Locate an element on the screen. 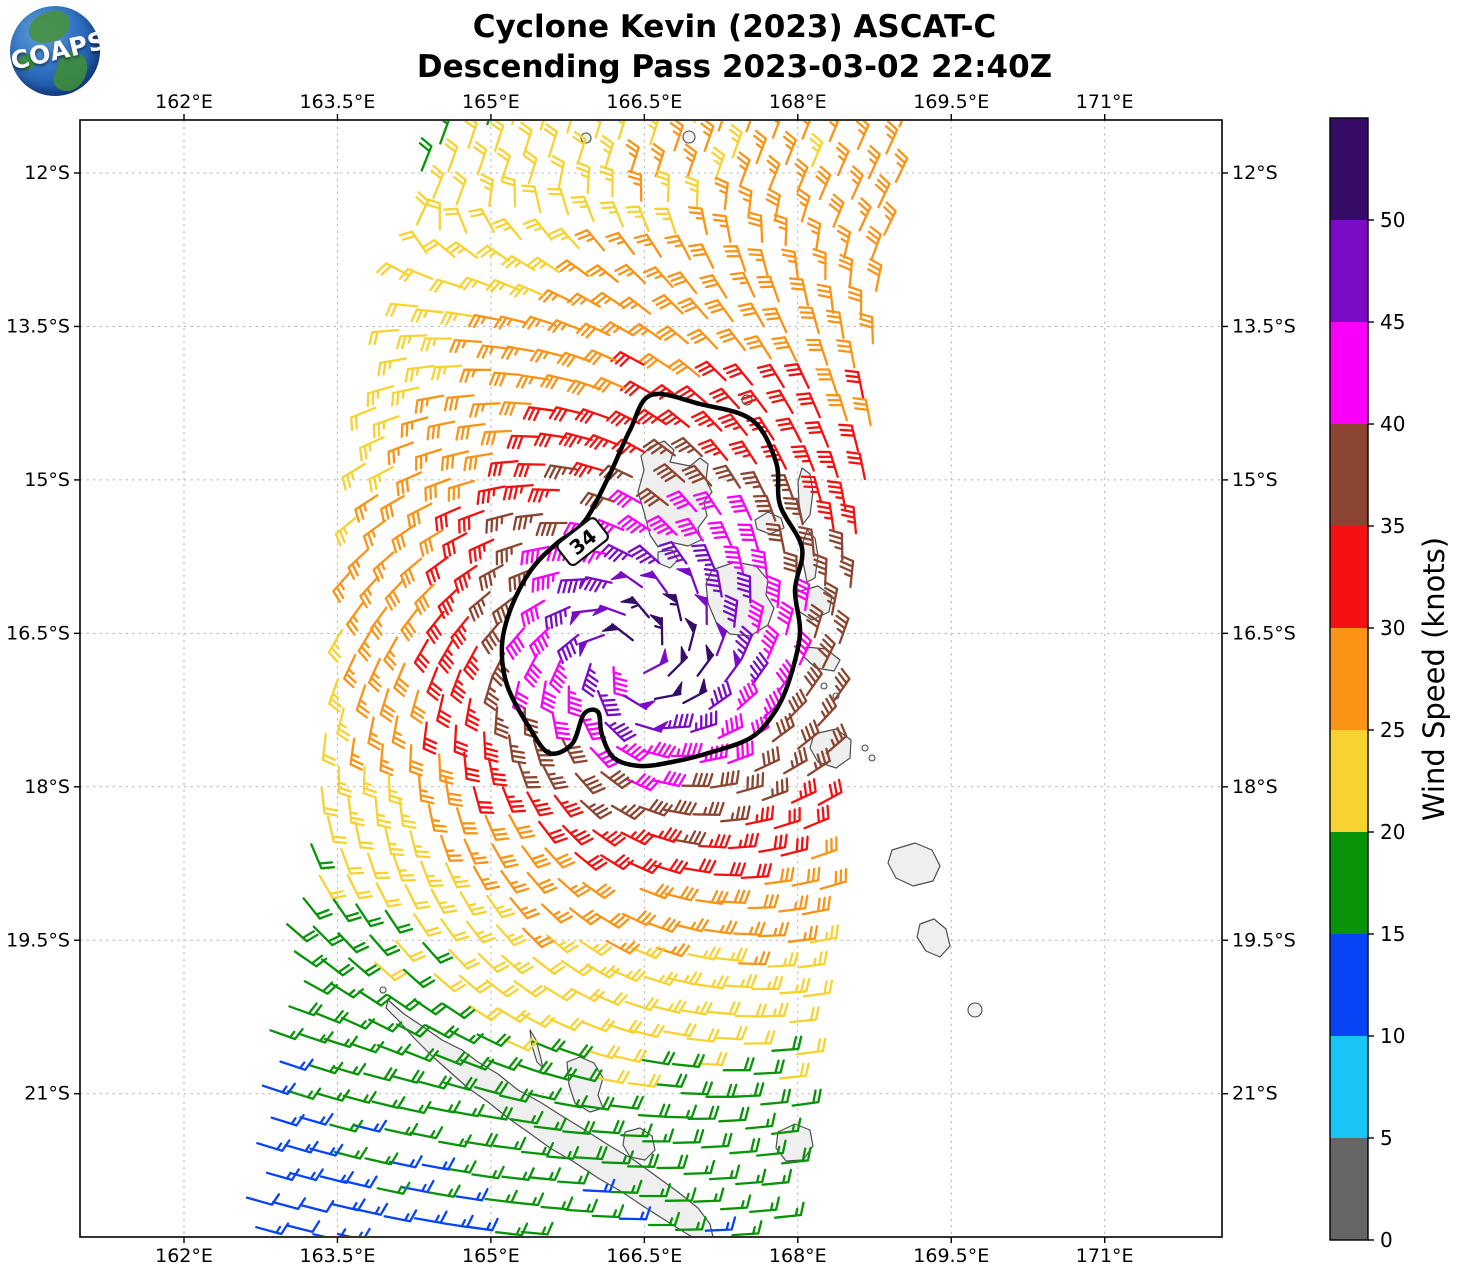  y-tick-label-left: 13.5°S is located at coordinates (38, 326).